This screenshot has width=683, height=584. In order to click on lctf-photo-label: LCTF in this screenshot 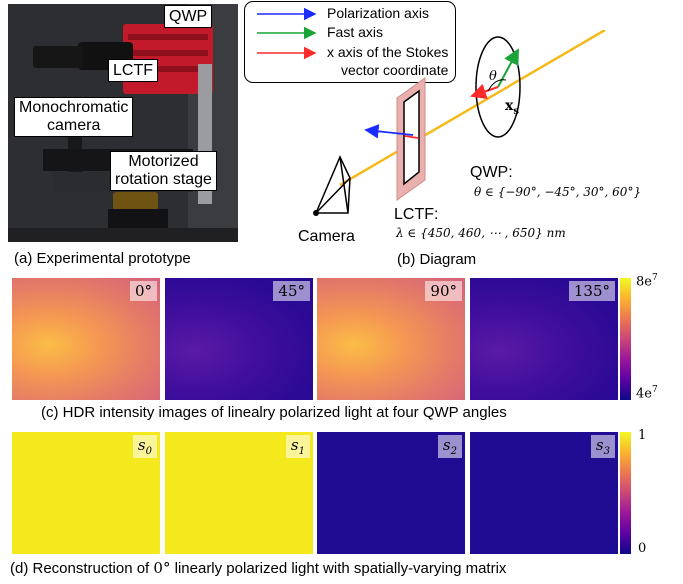, I will do `click(133, 70)`.